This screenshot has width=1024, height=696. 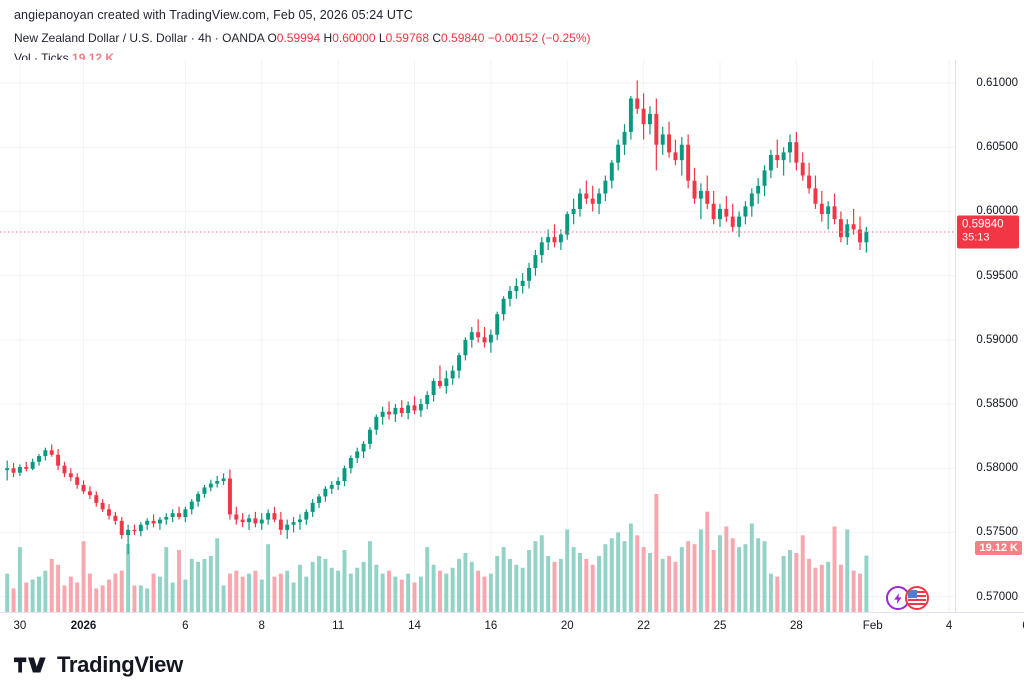 What do you see at coordinates (997, 147) in the screenshot?
I see `price-tick-label: 0.60500` at bounding box center [997, 147].